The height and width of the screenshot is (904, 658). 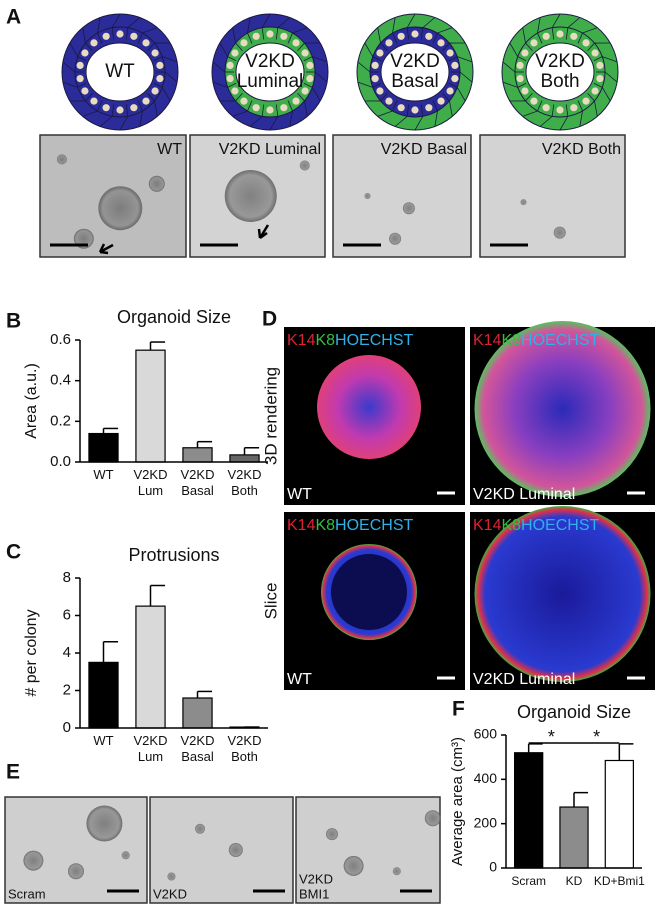 I want to click on stain-name: HOECHST, so click(x=374, y=340).